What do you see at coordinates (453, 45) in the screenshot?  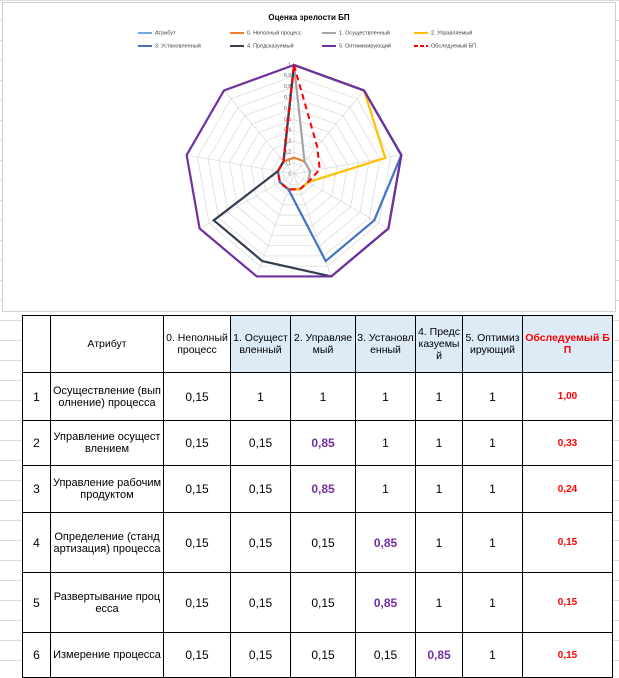 I see `legend-label: Обследуемый БП` at bounding box center [453, 45].